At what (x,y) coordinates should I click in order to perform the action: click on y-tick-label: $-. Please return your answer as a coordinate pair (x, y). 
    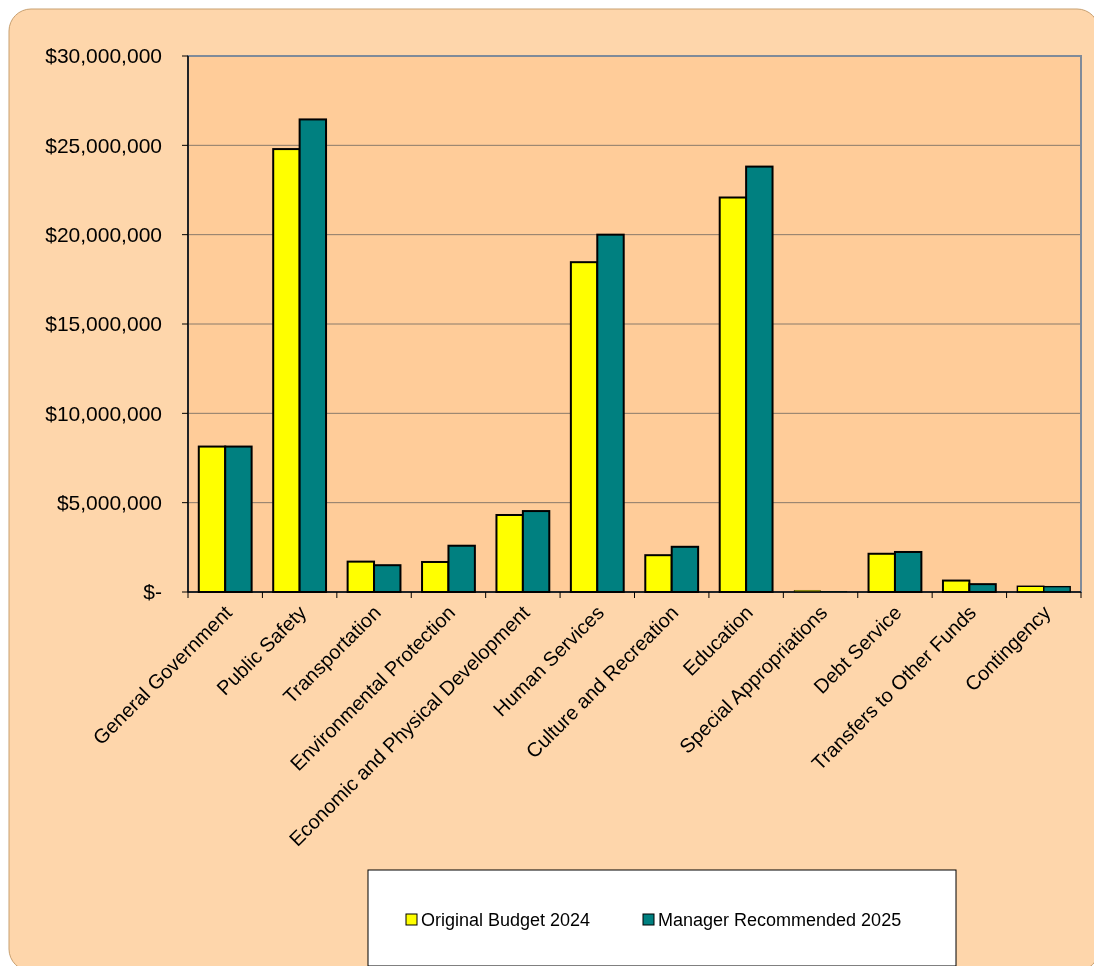
    Looking at the image, I should click on (152, 592).